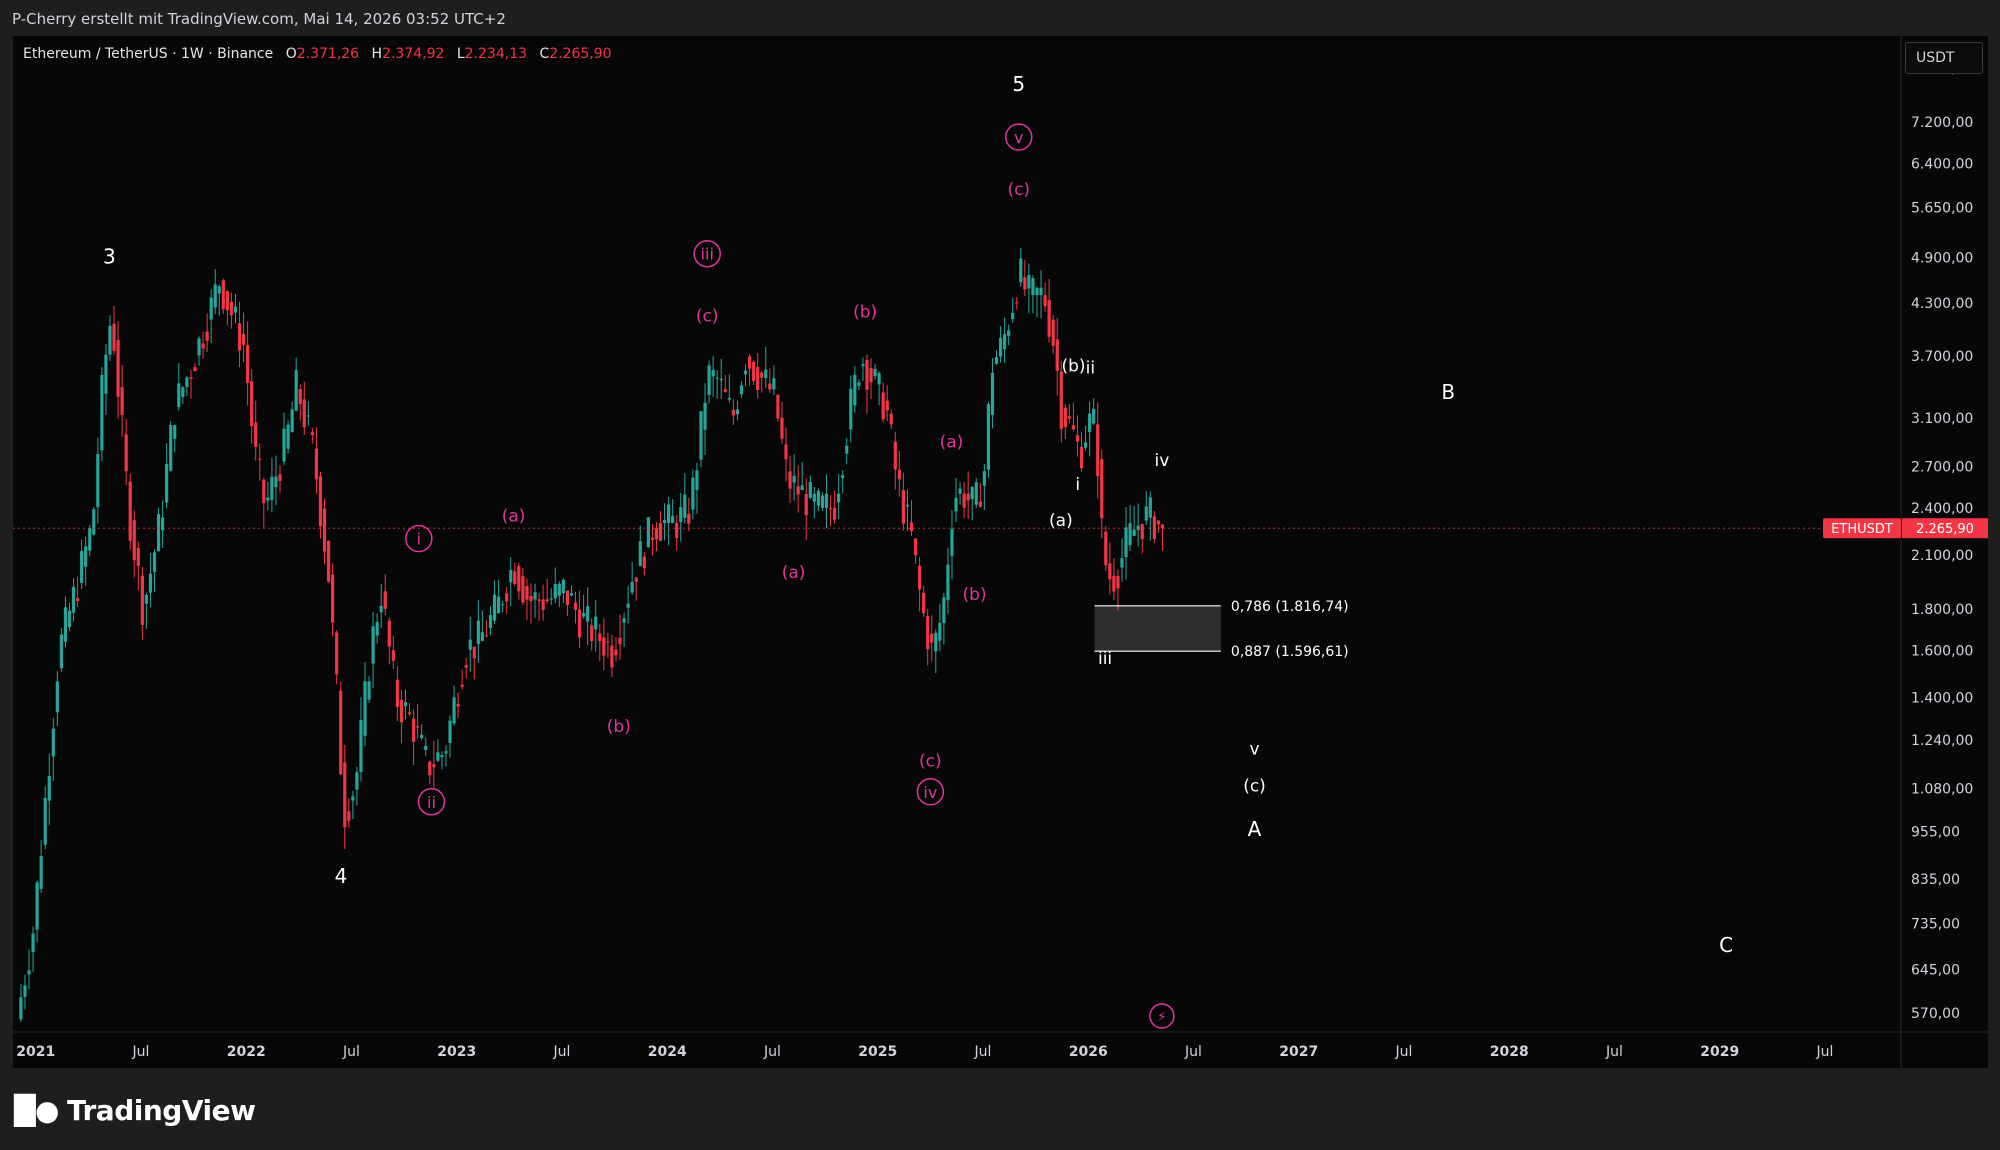 The image size is (2000, 1150). Describe the element at coordinates (1942, 304) in the screenshot. I see `y-tick-label: 4.300,00` at that location.